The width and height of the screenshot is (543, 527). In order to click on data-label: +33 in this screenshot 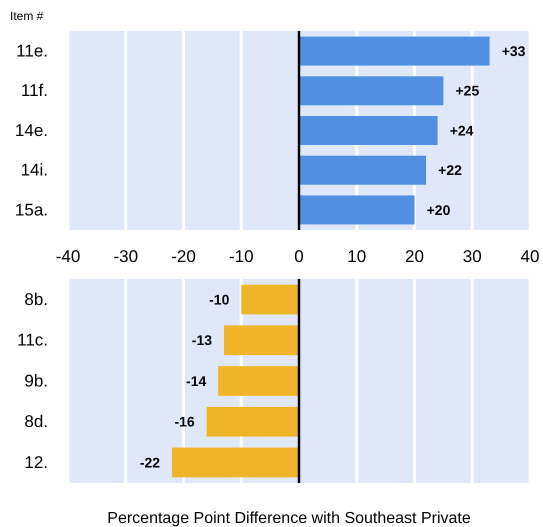, I will do `click(514, 50)`.